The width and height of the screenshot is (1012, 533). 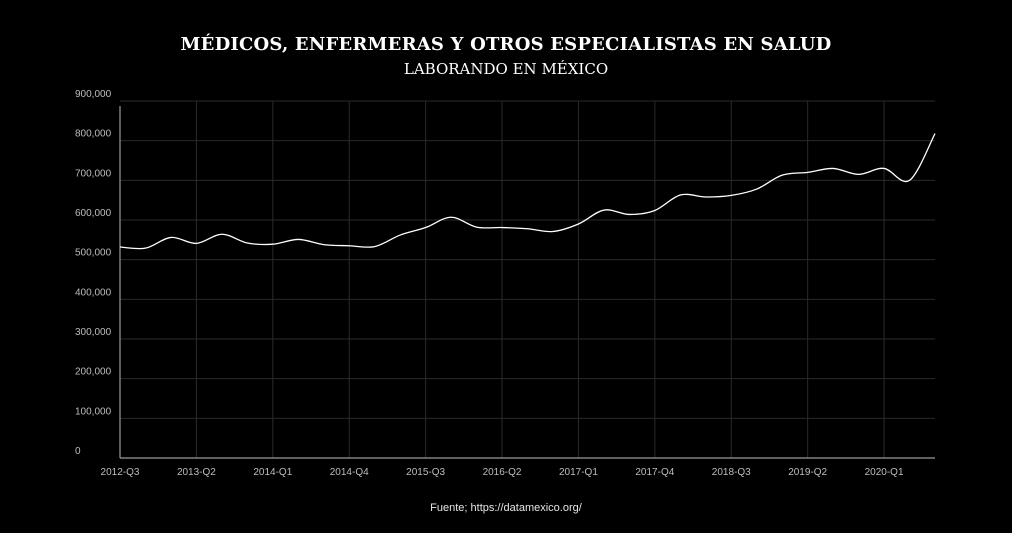 I want to click on y-tick-label: 500,000, so click(x=93, y=253).